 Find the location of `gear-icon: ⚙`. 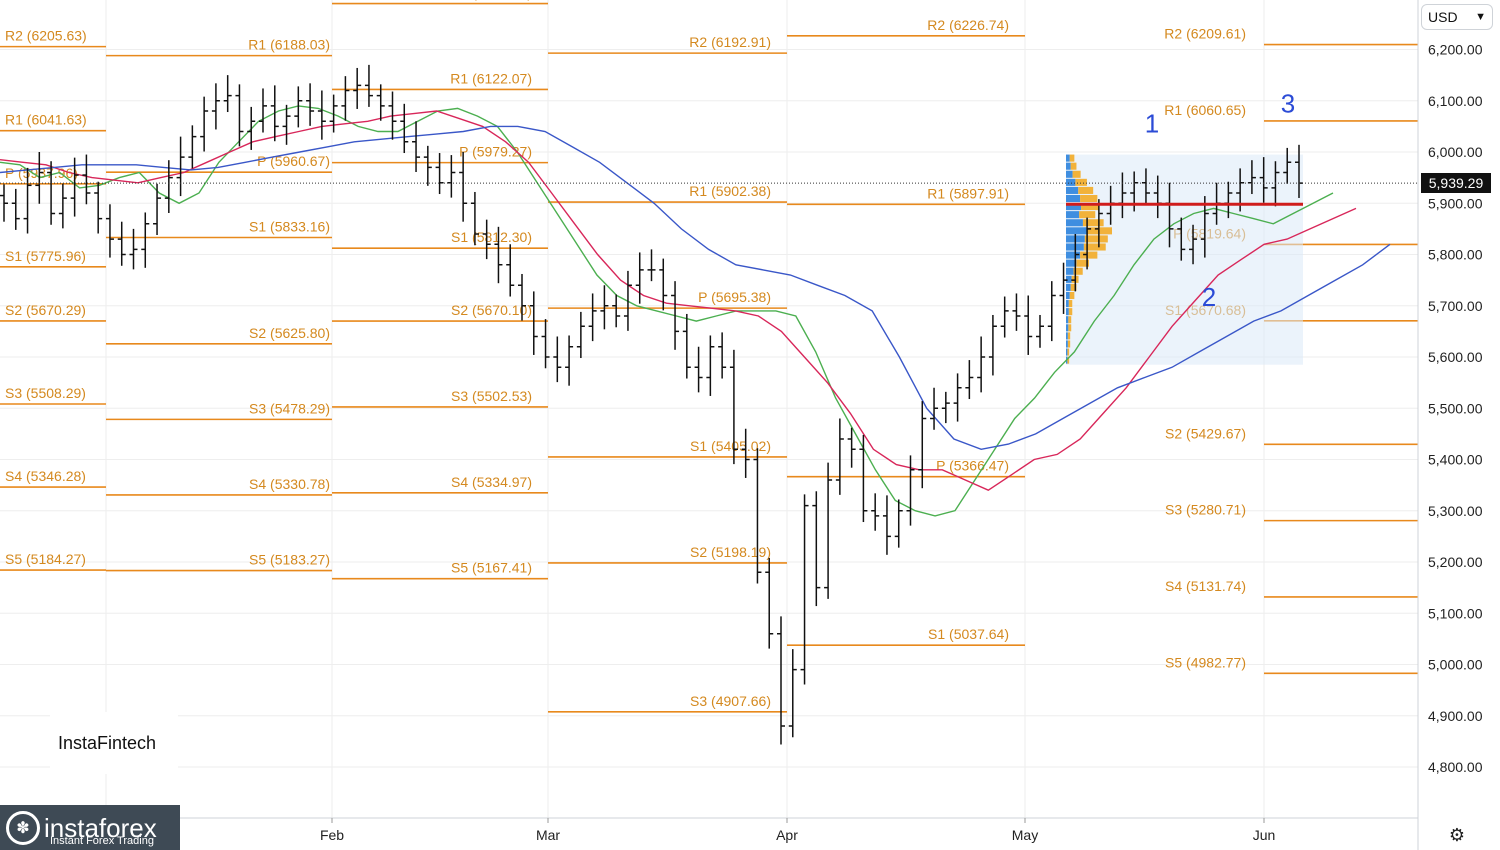

gear-icon: ⚙ is located at coordinates (1457, 834).